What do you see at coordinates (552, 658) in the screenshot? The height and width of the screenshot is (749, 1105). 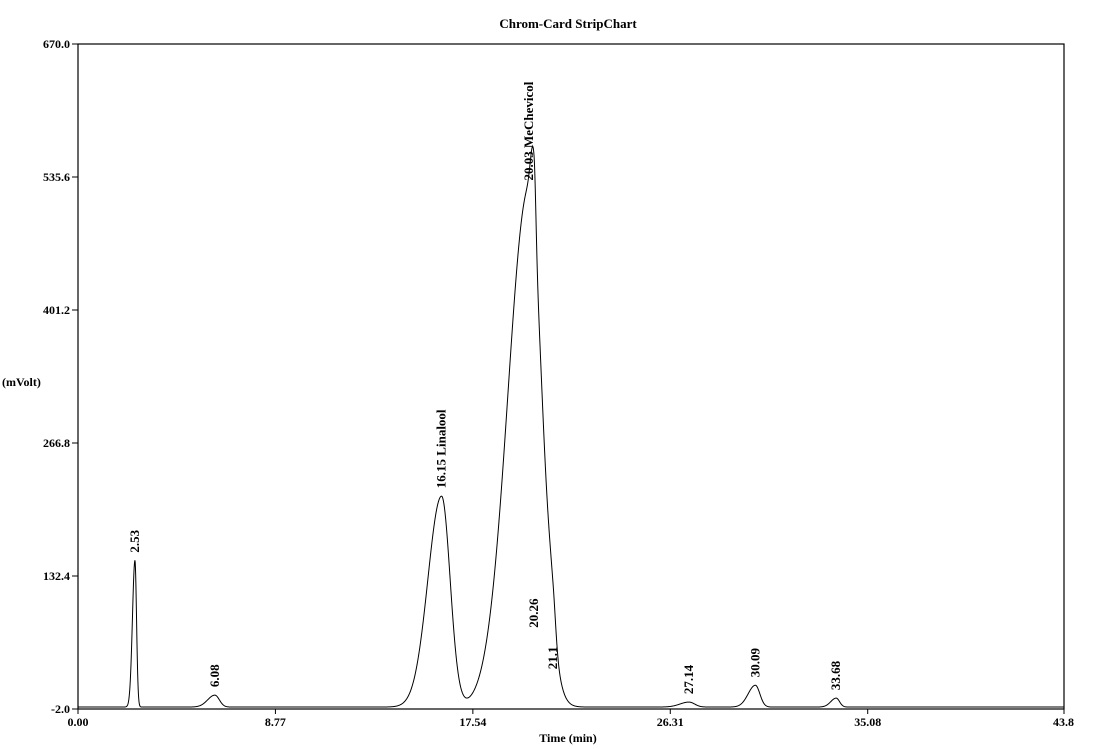 I see `peak-label: 21.1` at bounding box center [552, 658].